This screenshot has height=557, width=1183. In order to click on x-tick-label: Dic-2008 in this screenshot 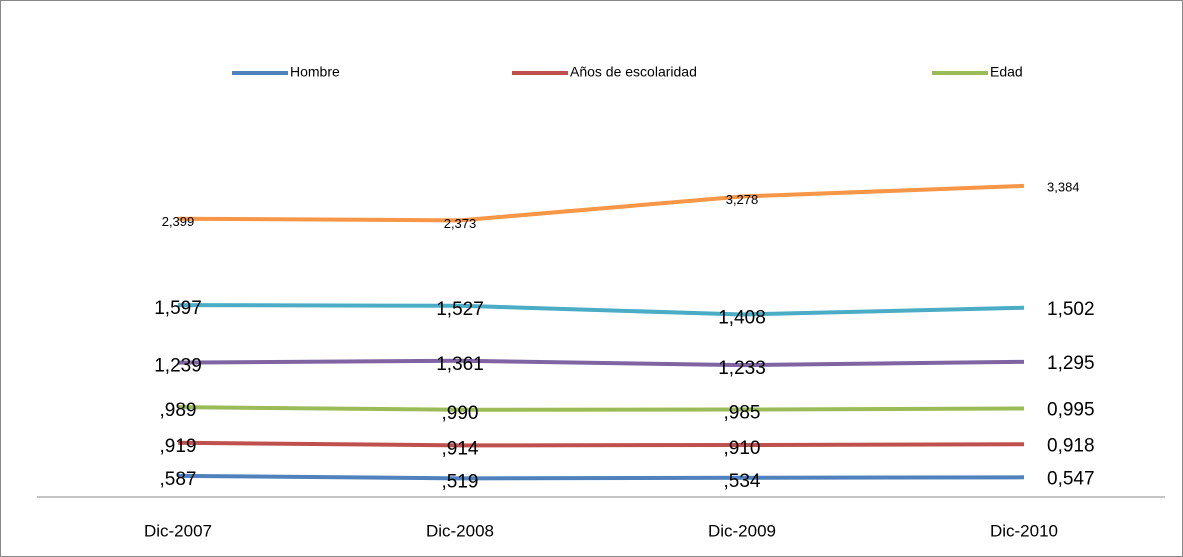, I will do `click(460, 530)`.